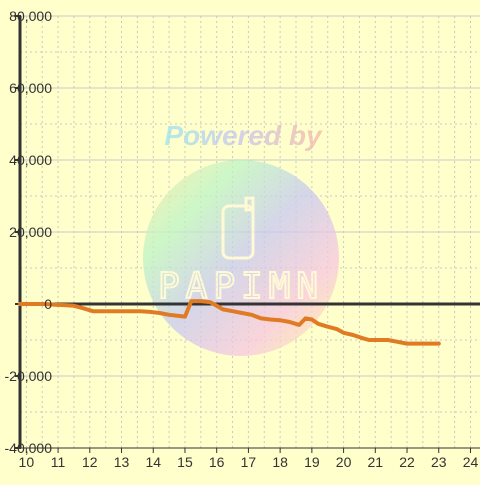 Image resolution: width=480 pixels, height=485 pixels. I want to click on y-tick-label: -20,000, so click(29, 376).